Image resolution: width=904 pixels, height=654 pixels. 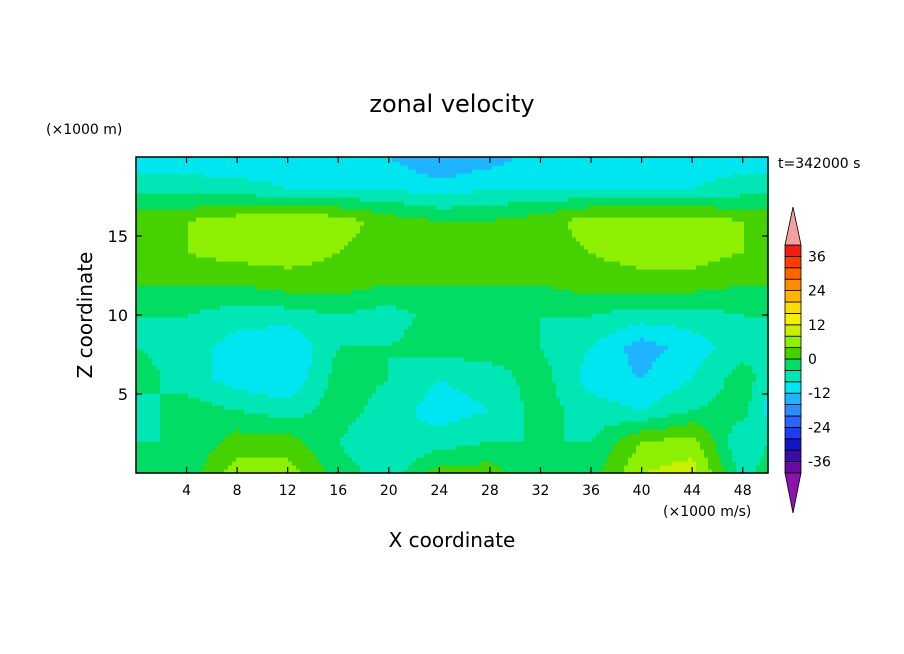 I want to click on time-label: t=342000 s, so click(x=819, y=164).